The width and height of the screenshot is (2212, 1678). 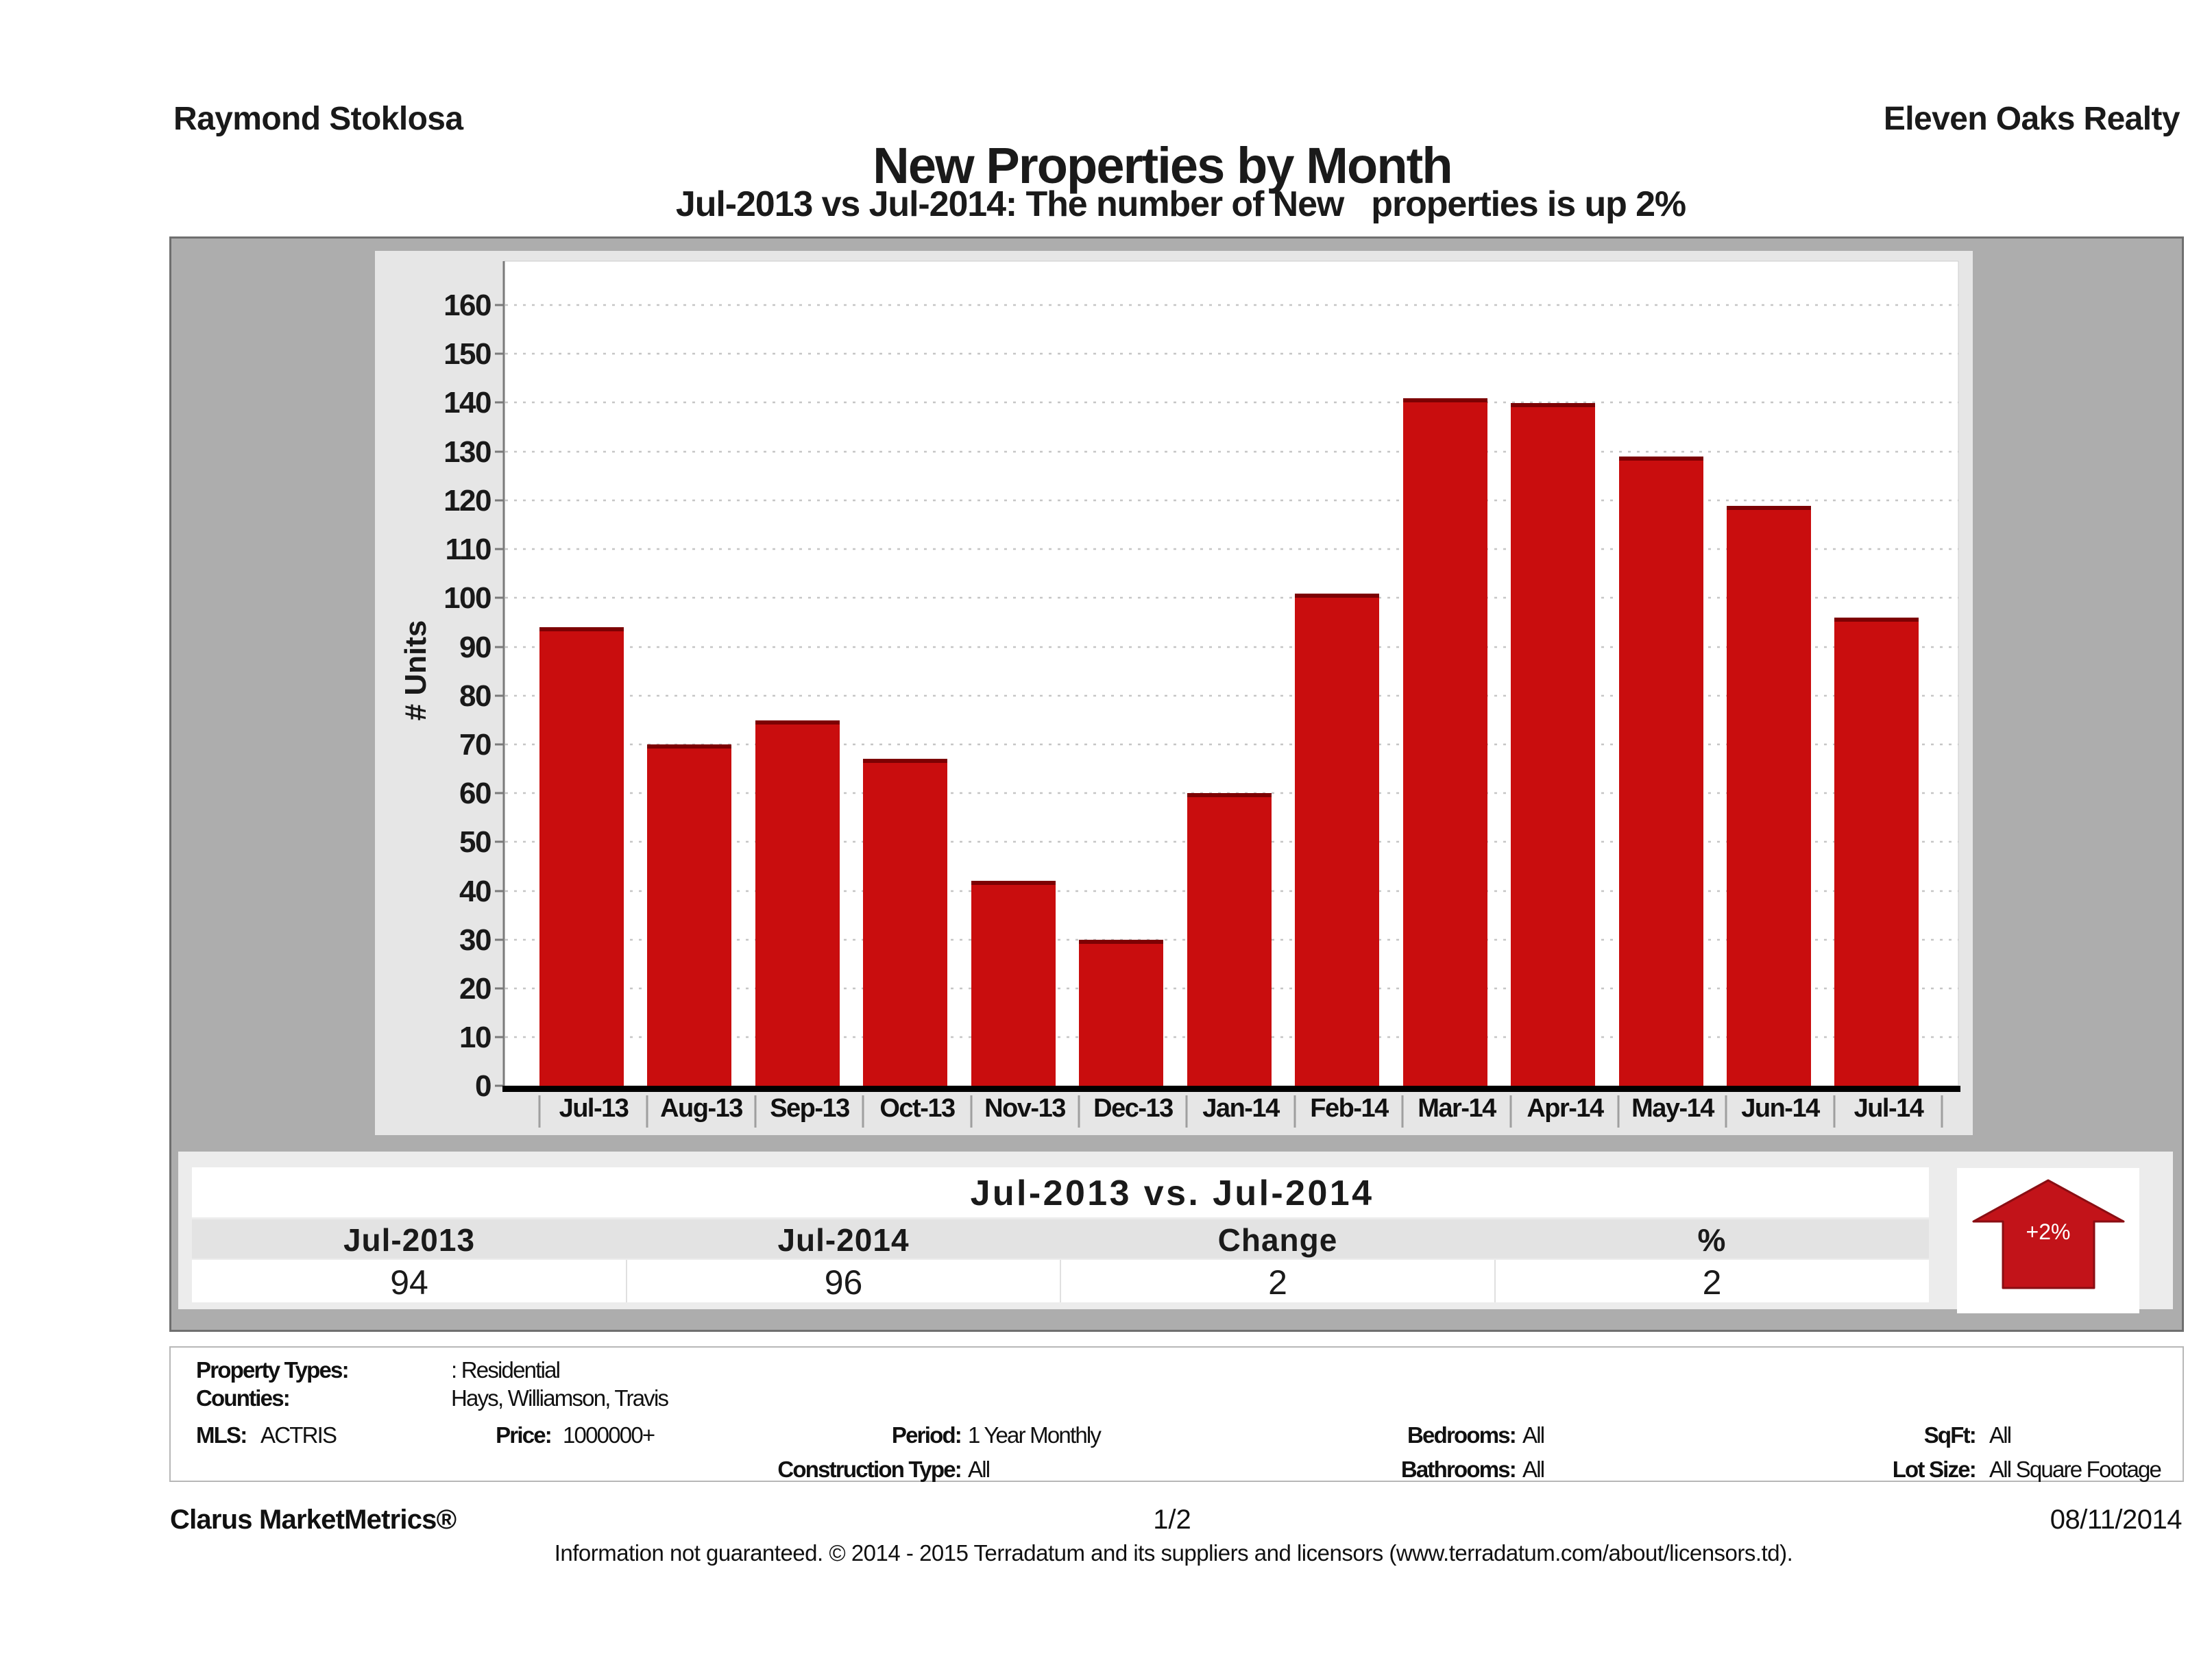 I want to click on svg-text: 160, so click(x=467, y=305).